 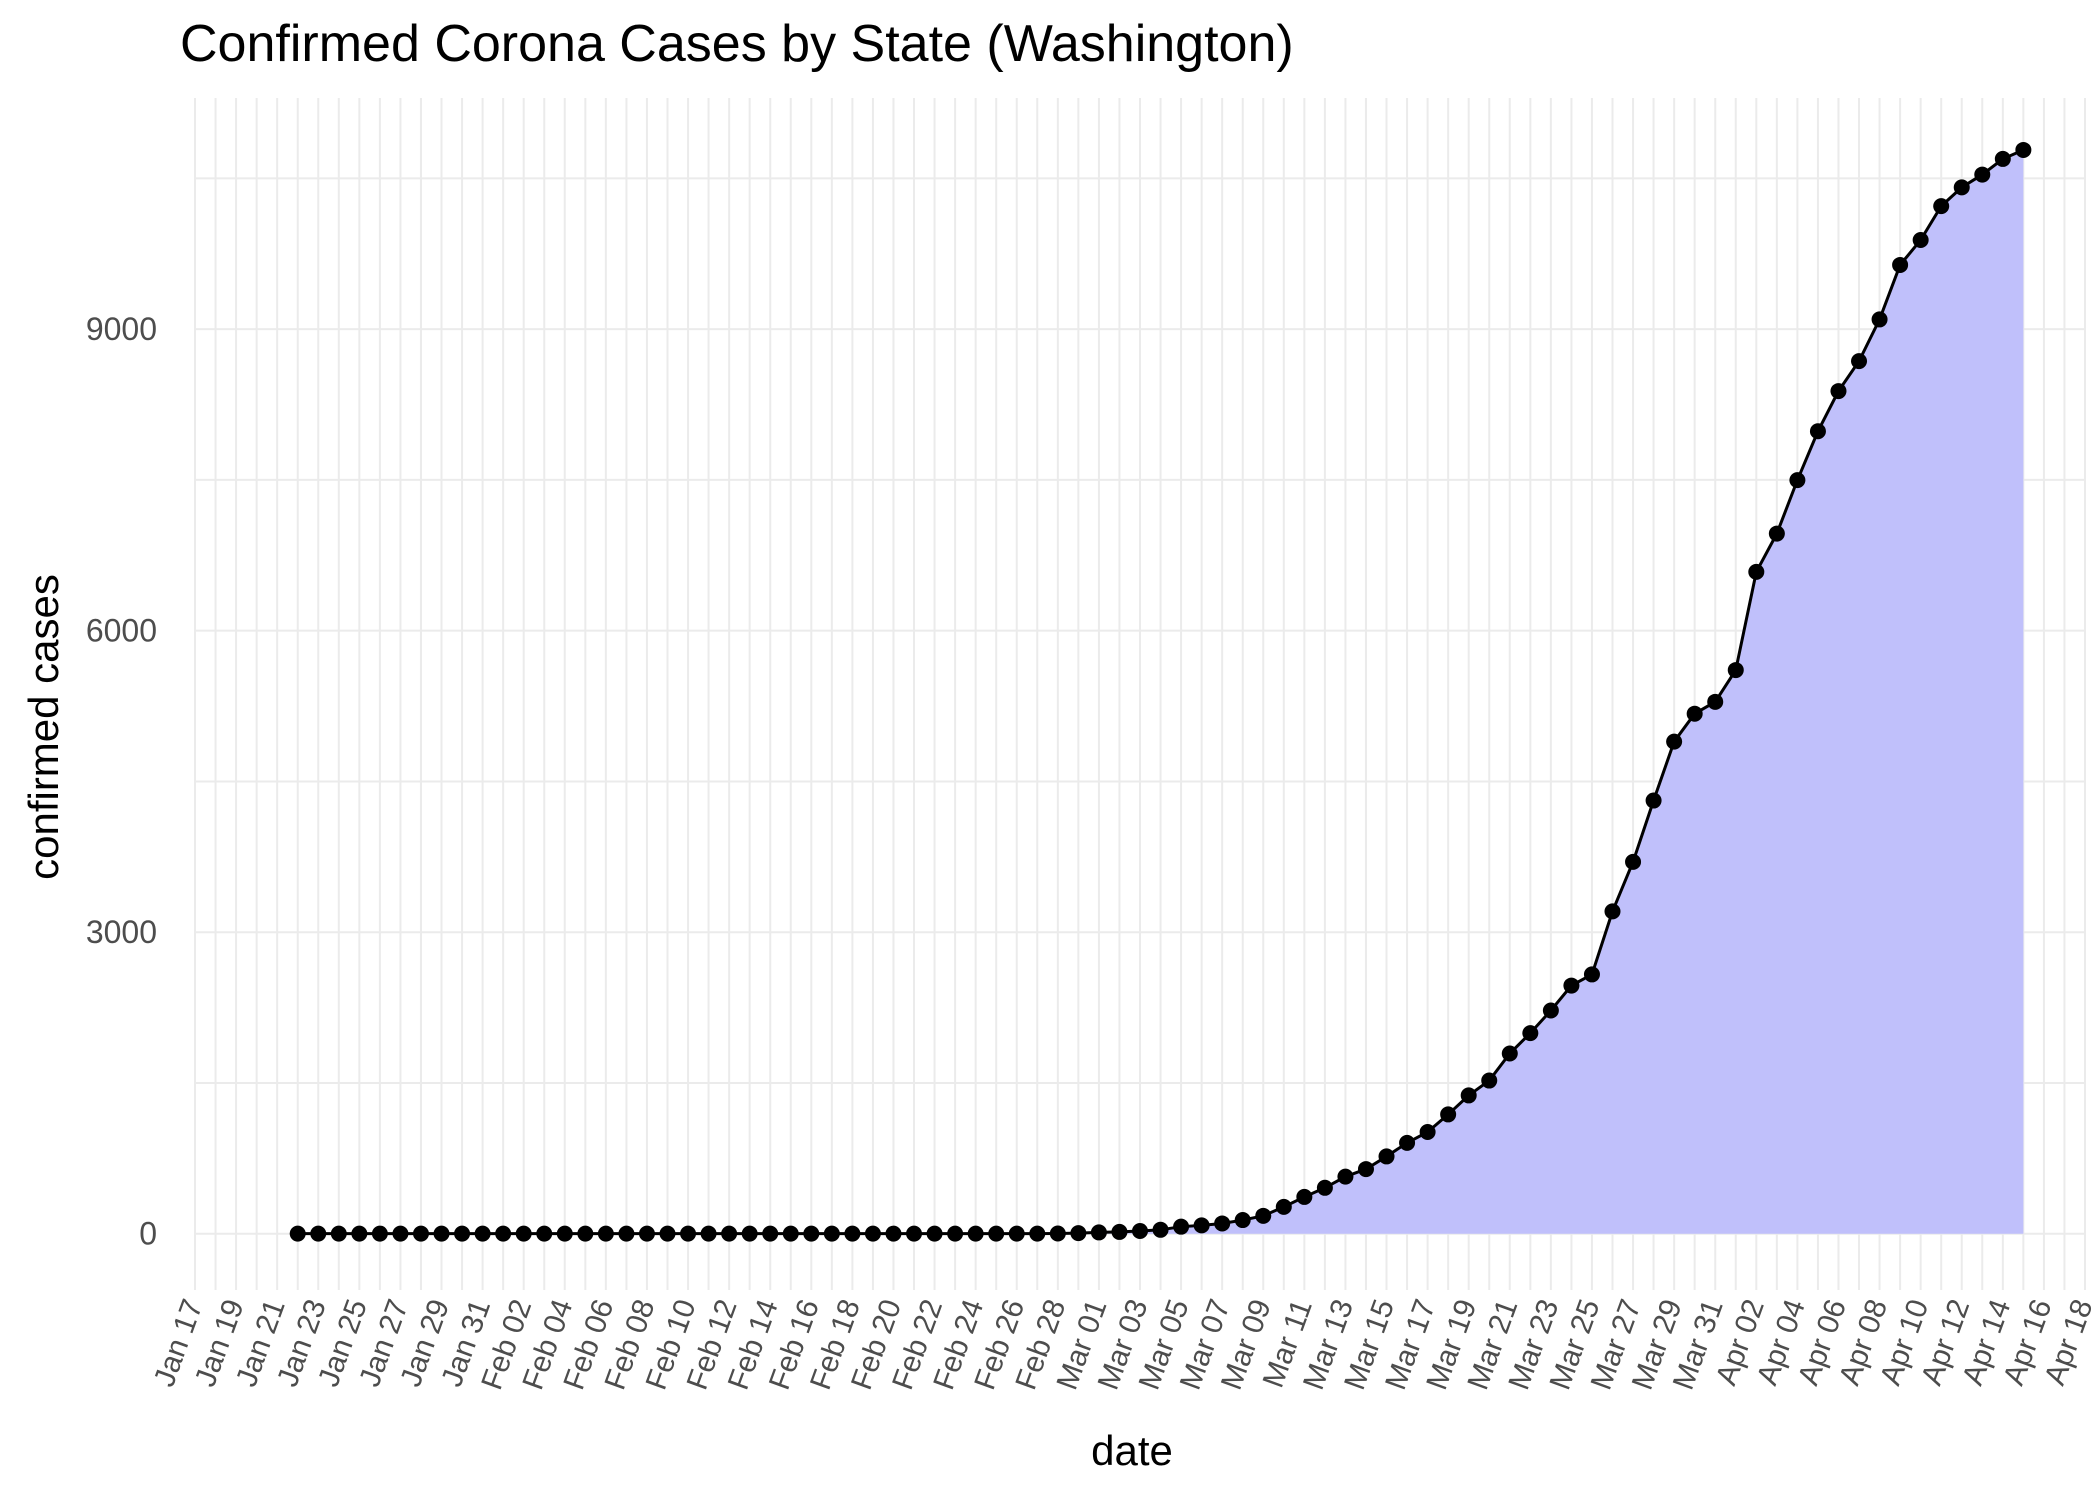 I want to click on y-tick-label: 6000, so click(x=121, y=631).